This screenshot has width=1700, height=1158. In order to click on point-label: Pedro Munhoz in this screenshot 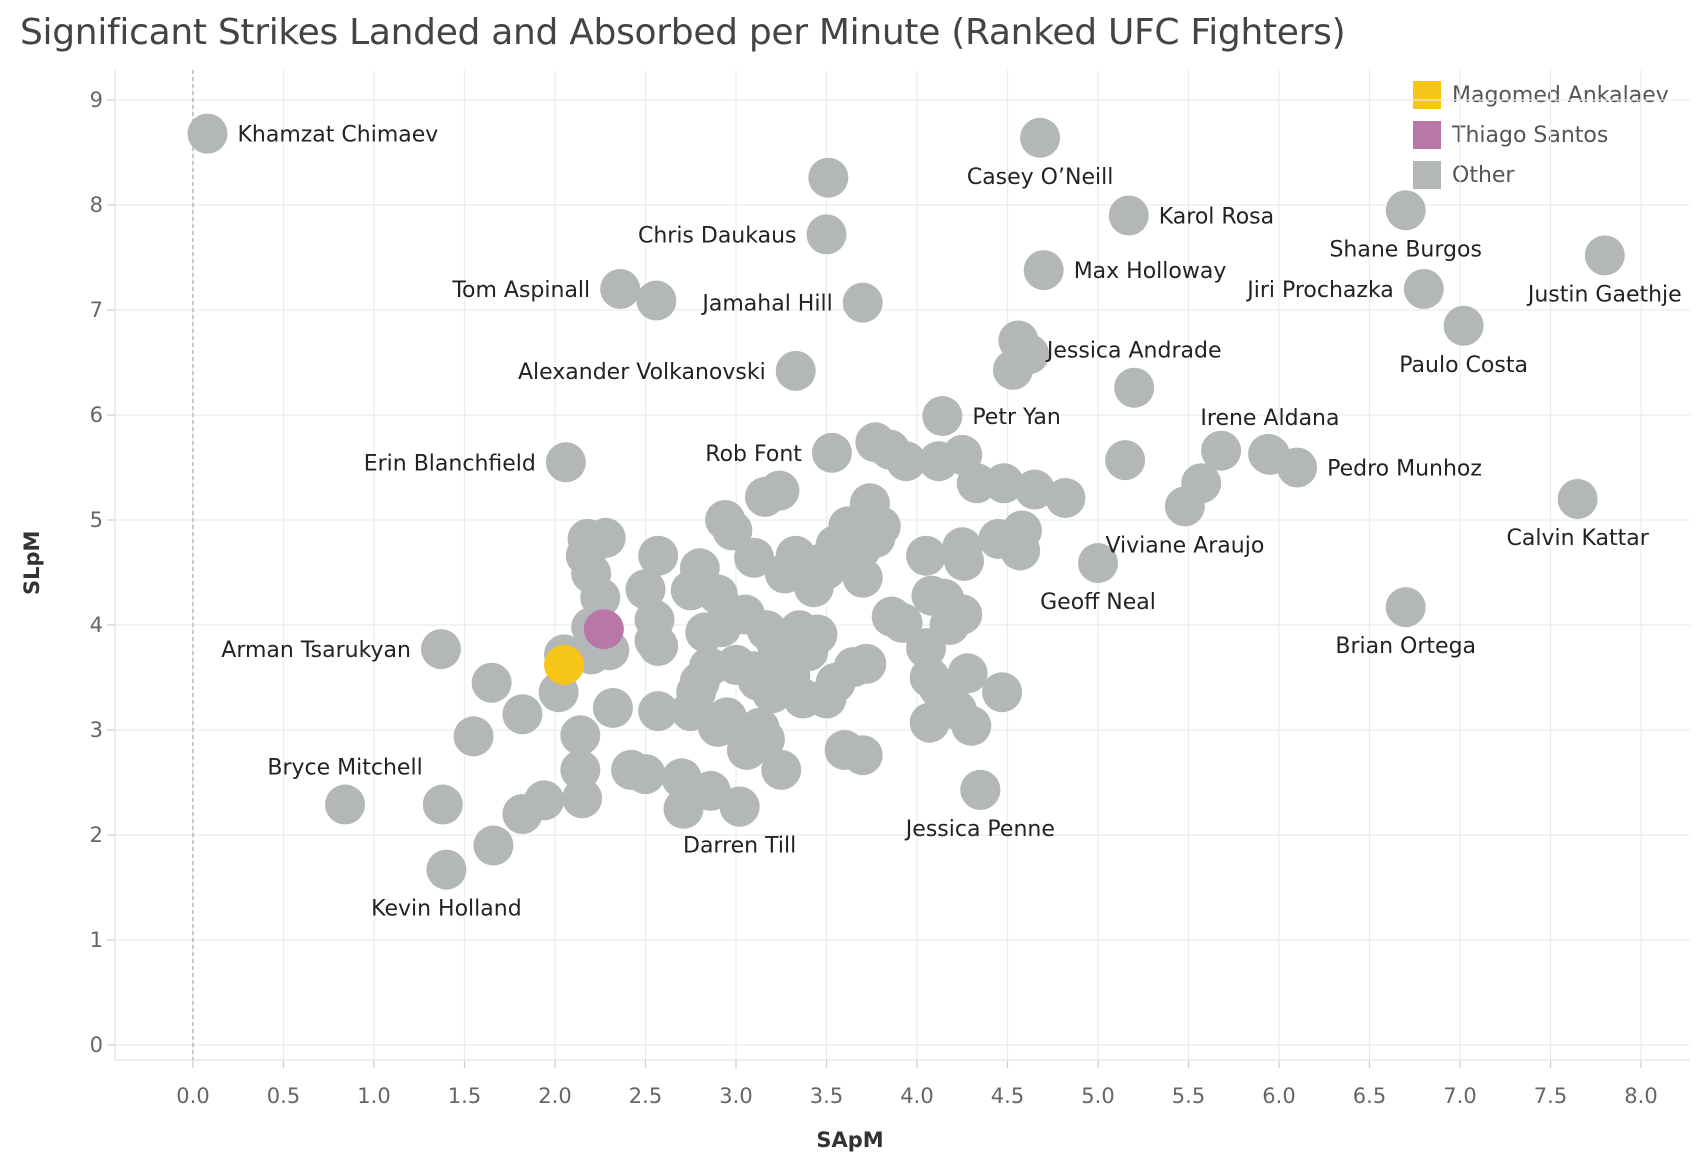, I will do `click(1404, 469)`.